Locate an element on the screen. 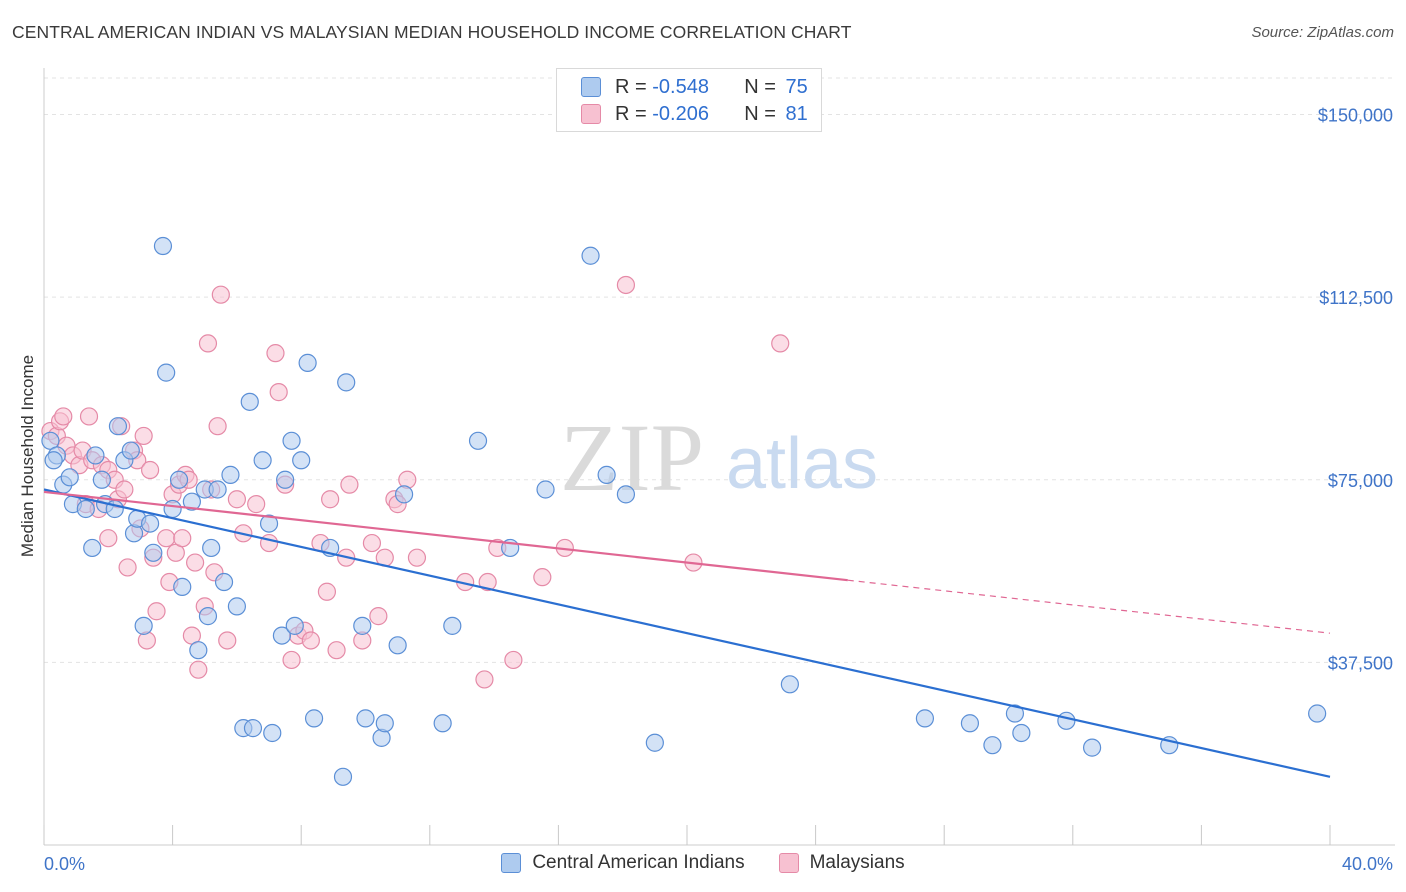  legend-r-value: -0.206 is located at coordinates (680, 113).